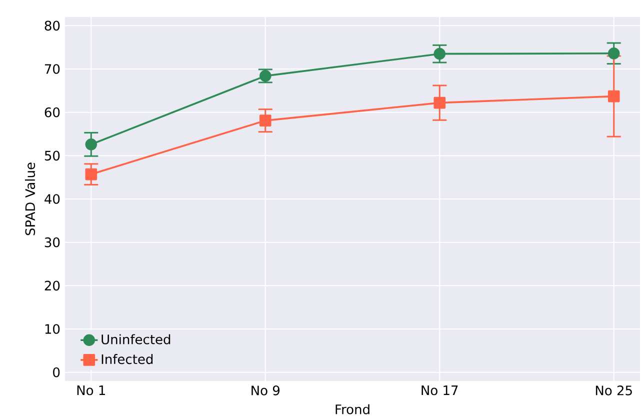  What do you see at coordinates (91, 391) in the screenshot?
I see `x-tick-label: No 1` at bounding box center [91, 391].